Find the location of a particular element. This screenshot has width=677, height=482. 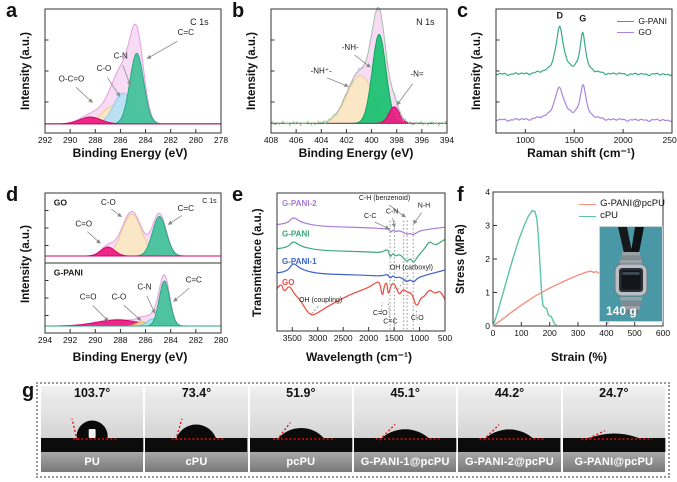

svg-text: G-PANI is located at coordinates (68, 273).